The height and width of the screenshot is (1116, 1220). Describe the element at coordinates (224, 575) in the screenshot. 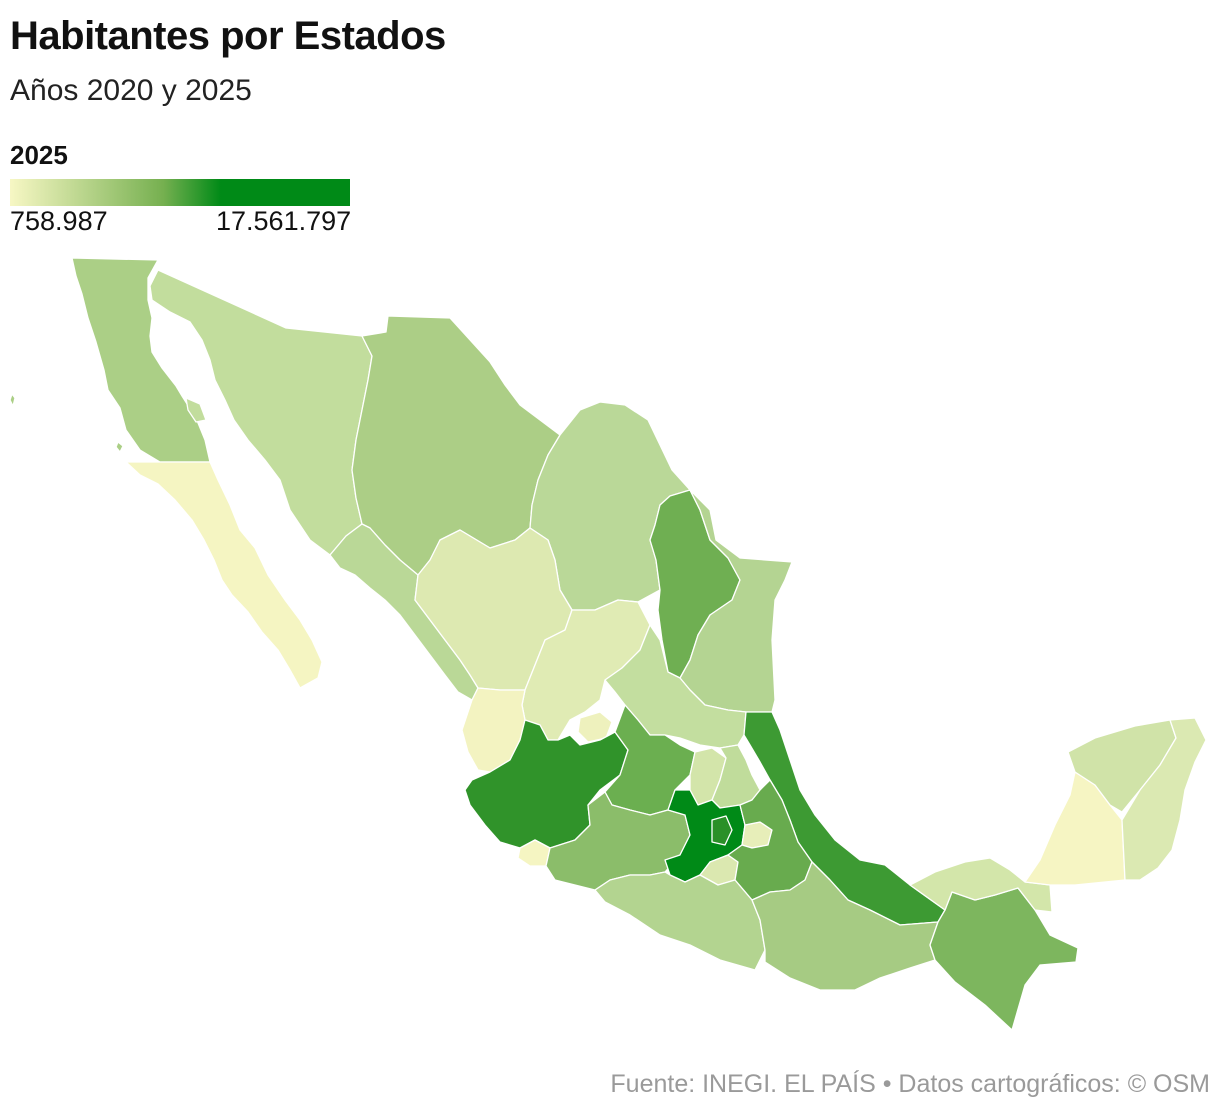

I see `state-baja-california-sur: Baja California Sur` at that location.